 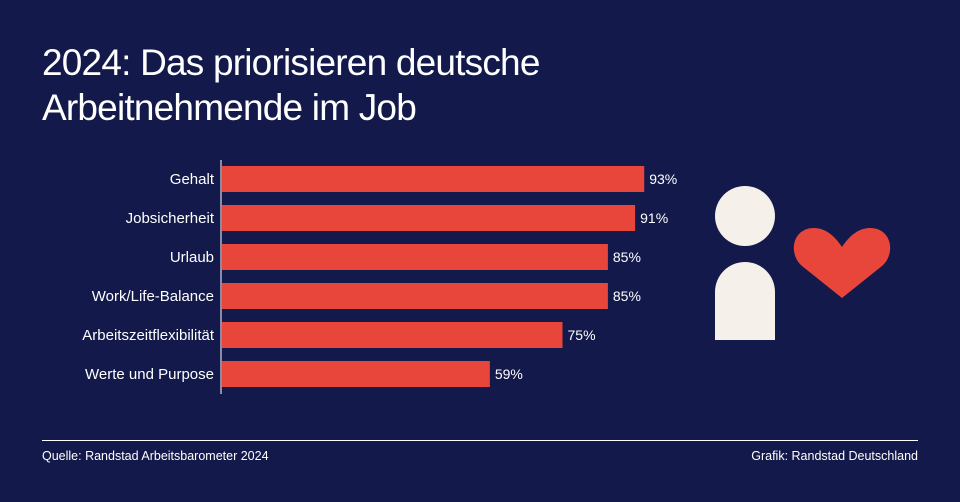 I want to click on category-label-5: Werte und Purpose, so click(x=149, y=374).